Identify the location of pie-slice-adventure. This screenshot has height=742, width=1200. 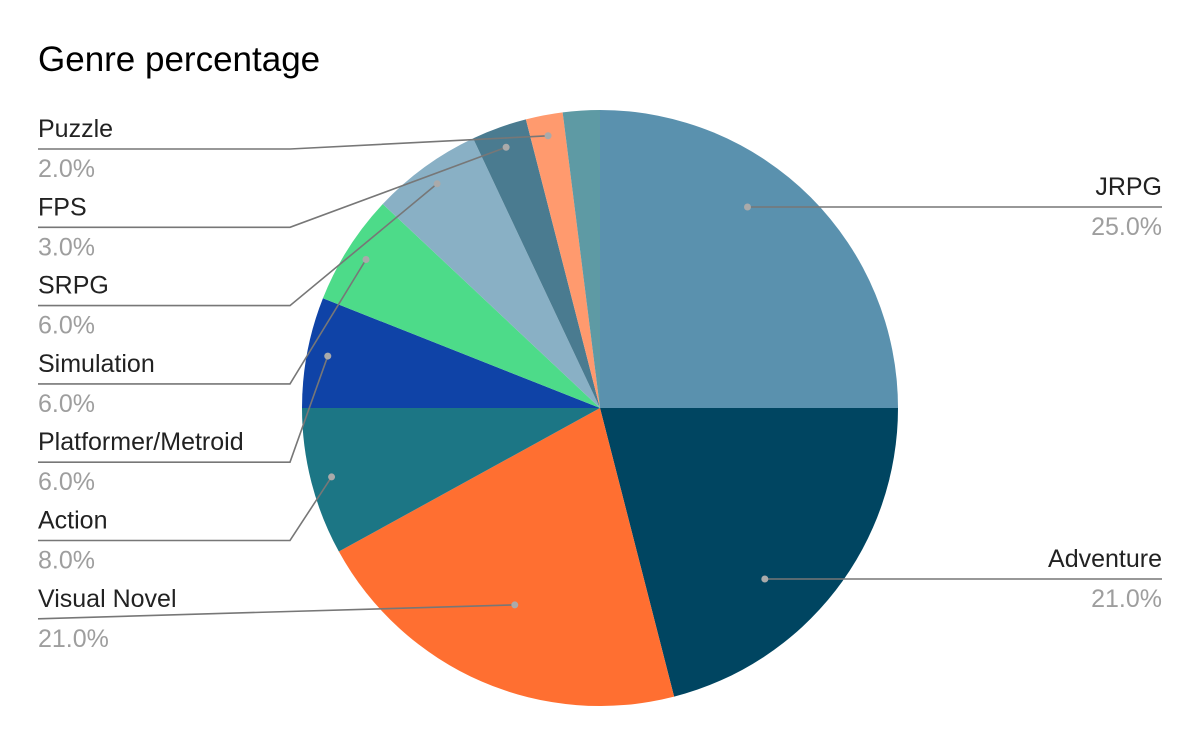
(749, 552).